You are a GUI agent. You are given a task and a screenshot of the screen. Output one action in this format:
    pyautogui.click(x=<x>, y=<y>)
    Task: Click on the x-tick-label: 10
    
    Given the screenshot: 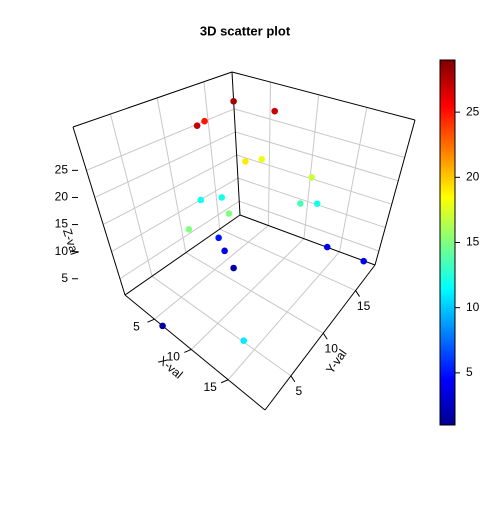 What is the action you would take?
    pyautogui.click(x=174, y=357)
    